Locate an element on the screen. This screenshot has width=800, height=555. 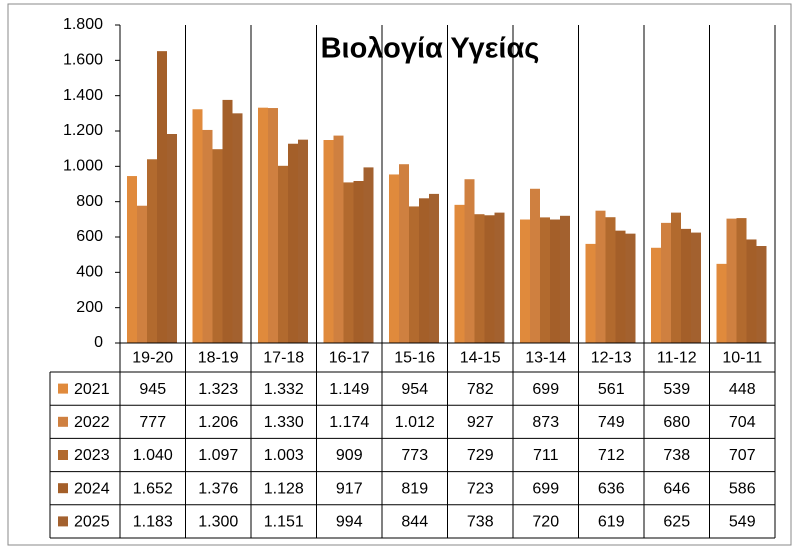
table-value: 927 is located at coordinates (480, 422).